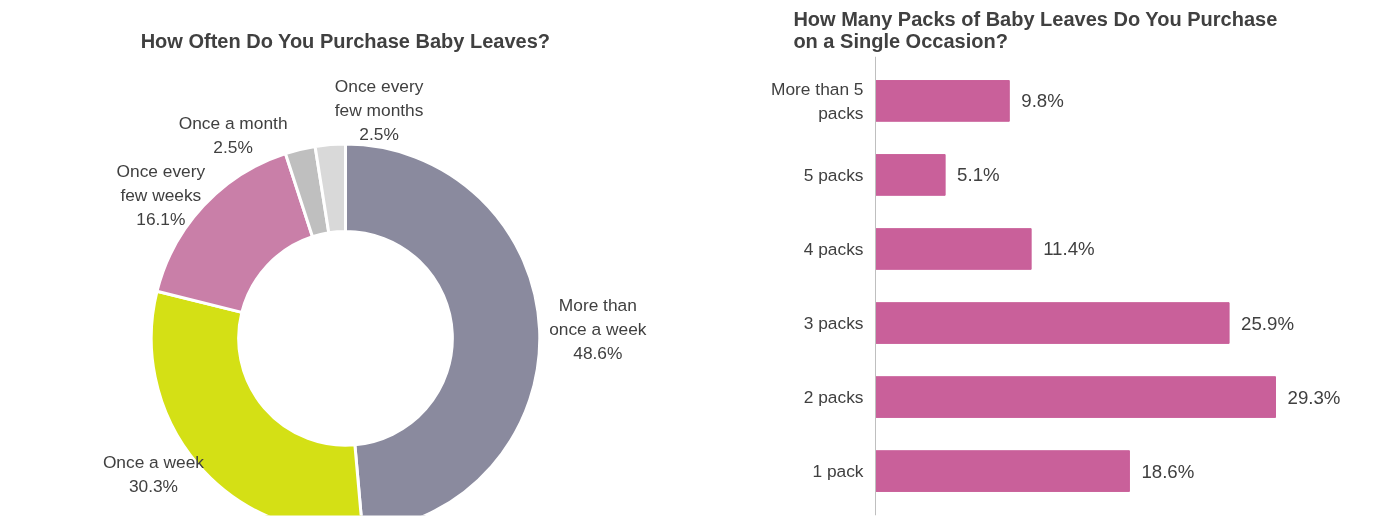 The height and width of the screenshot is (526, 1389). Describe the element at coordinates (233, 122) in the screenshot. I see `slice-label: Once a month` at that location.